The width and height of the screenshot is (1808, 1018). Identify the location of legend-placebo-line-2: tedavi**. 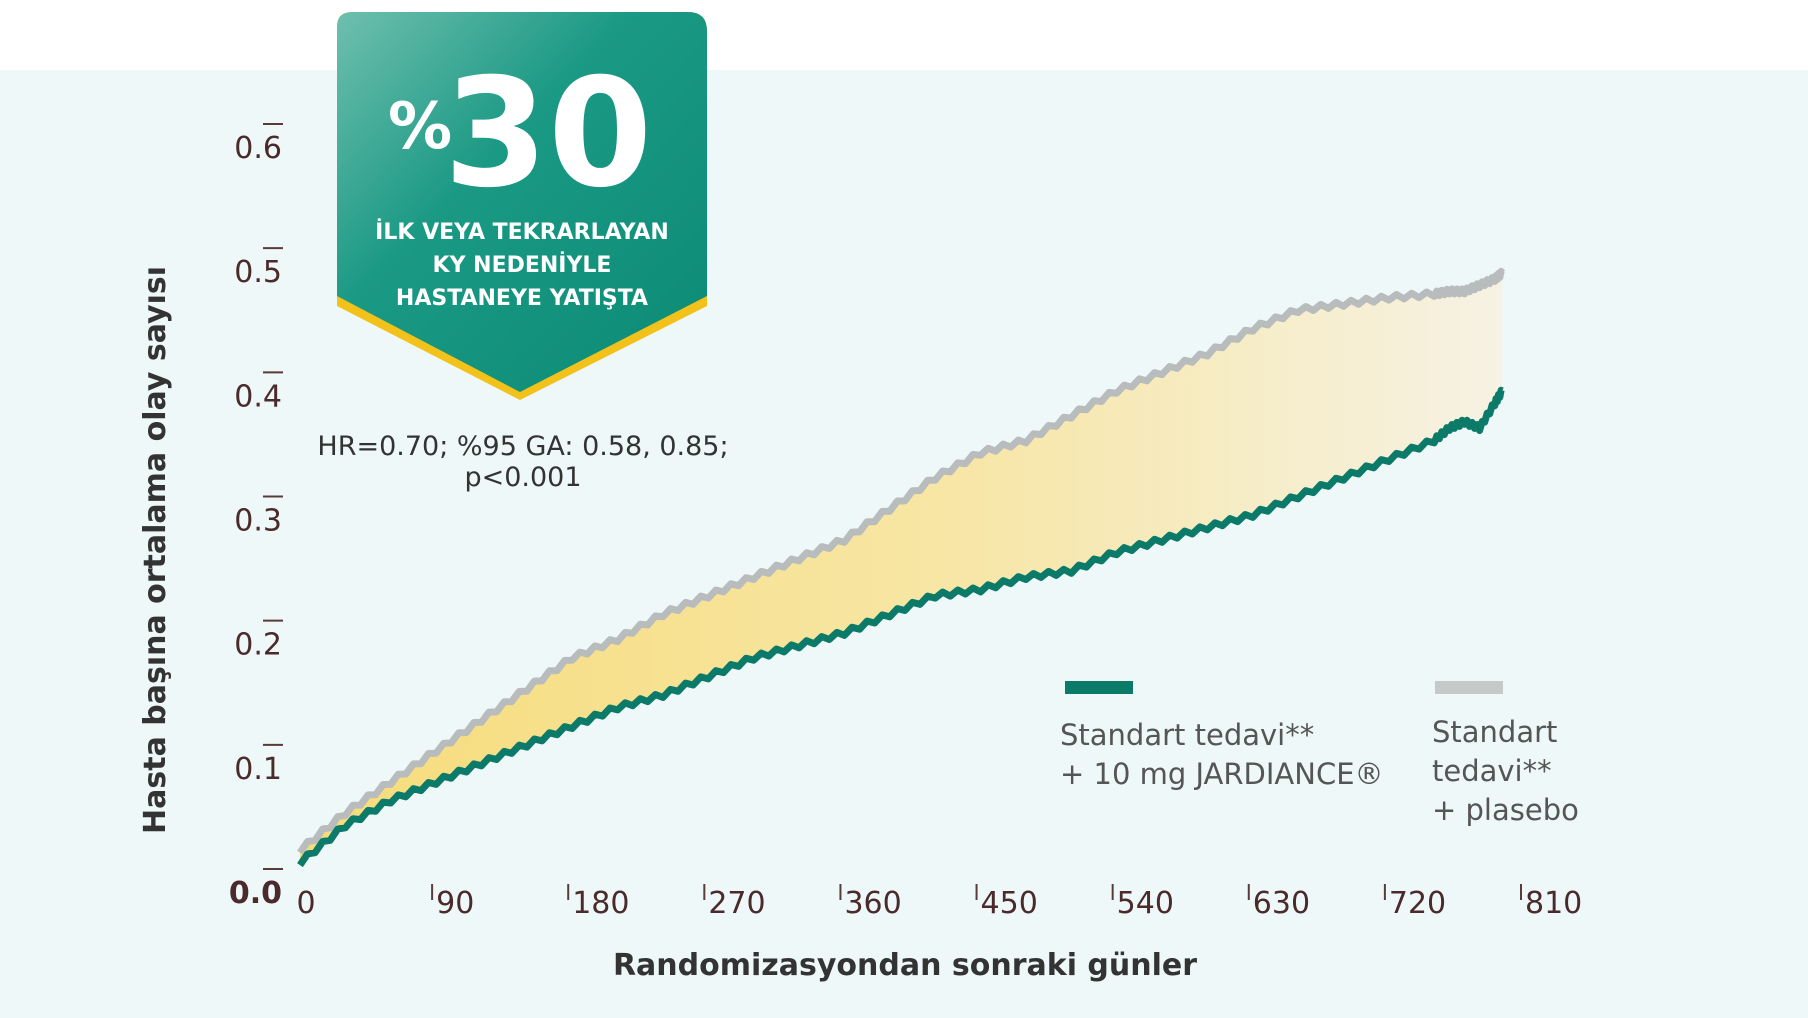
(1492, 771).